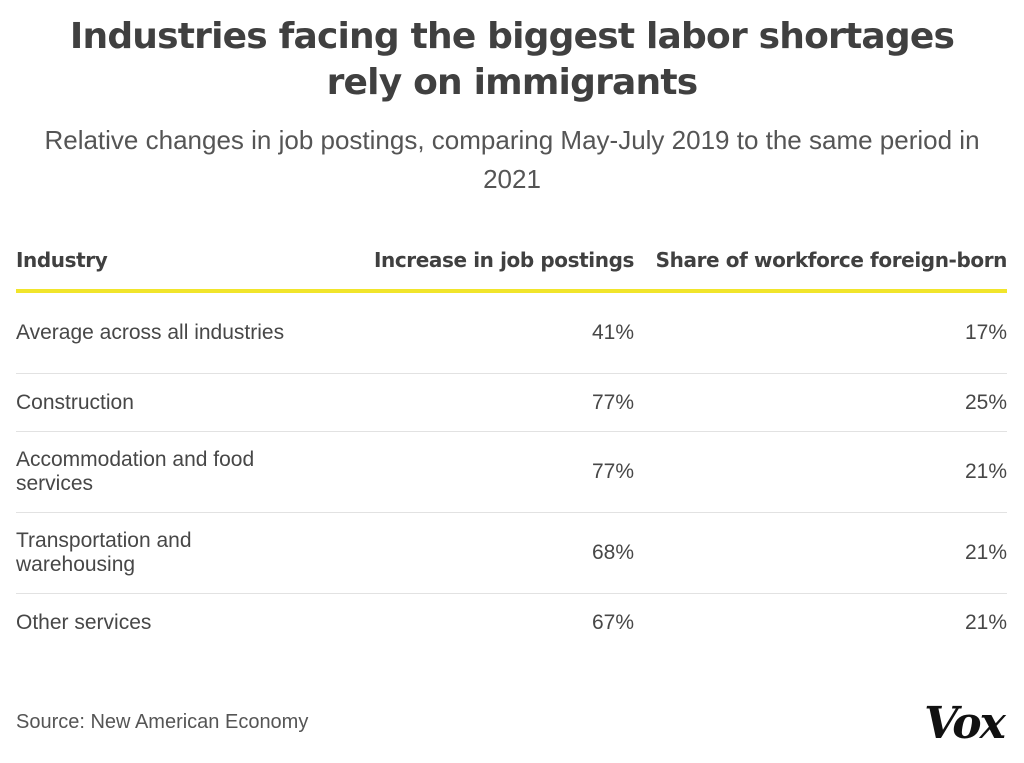  Describe the element at coordinates (485, 553) in the screenshot. I see `increase-cell: 68%` at that location.